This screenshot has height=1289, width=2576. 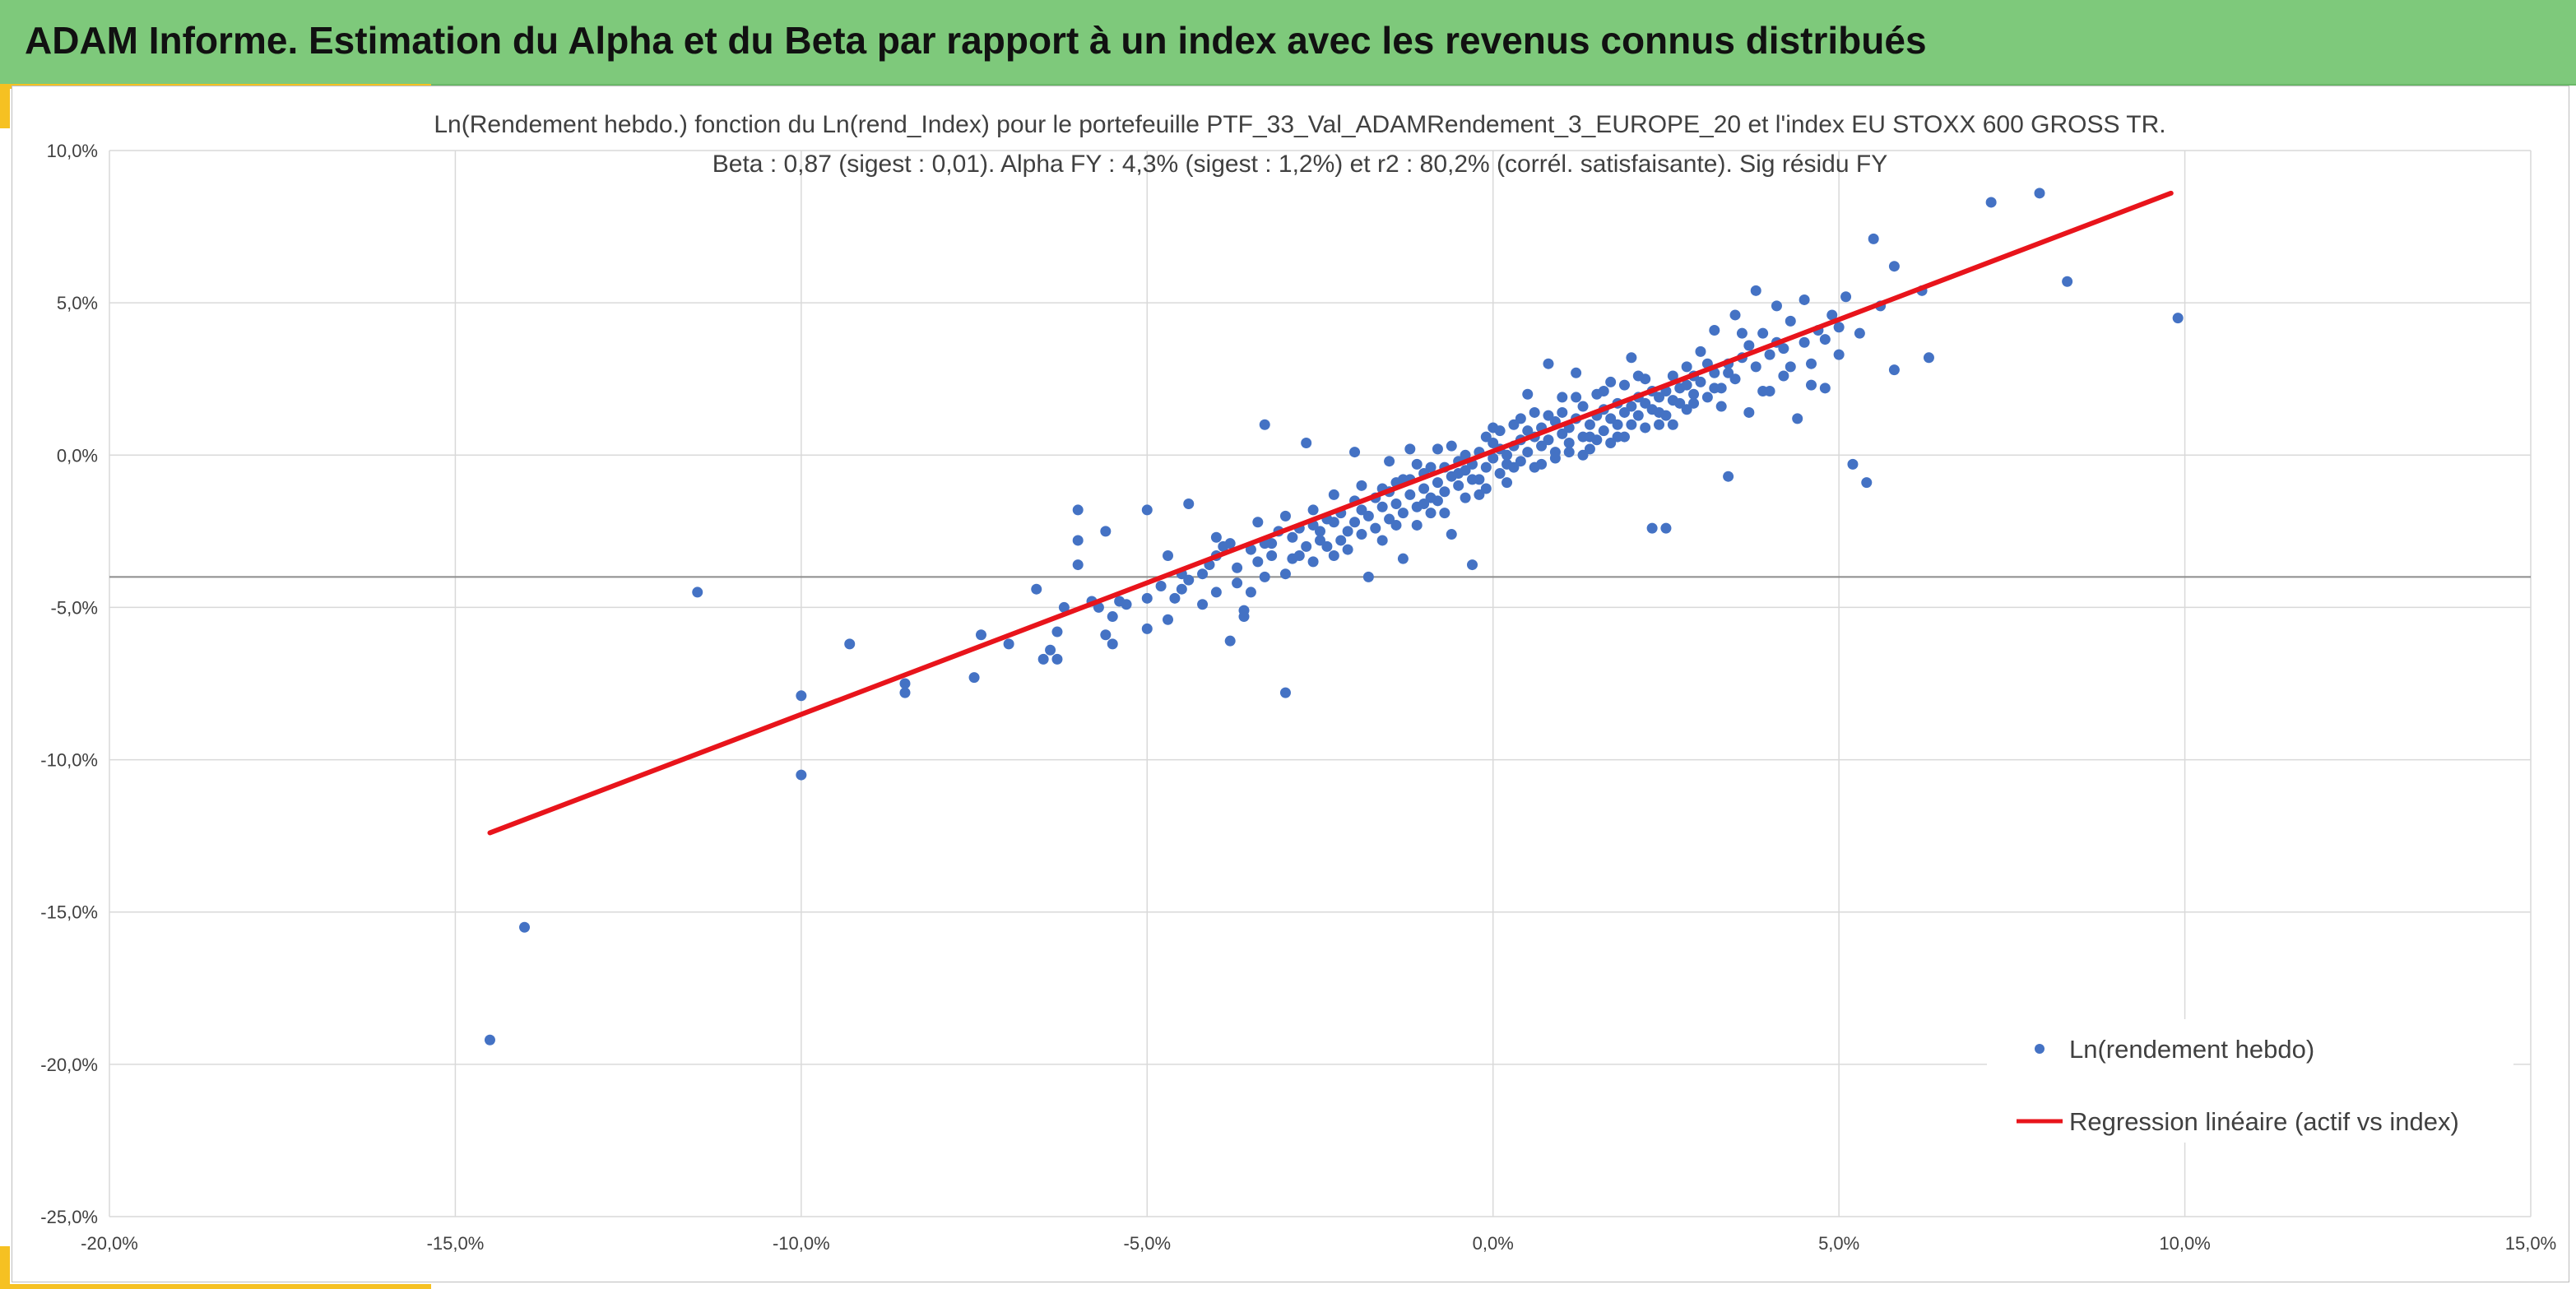 What do you see at coordinates (1147, 1243) in the screenshot?
I see `x-tick-label: -5,0%` at bounding box center [1147, 1243].